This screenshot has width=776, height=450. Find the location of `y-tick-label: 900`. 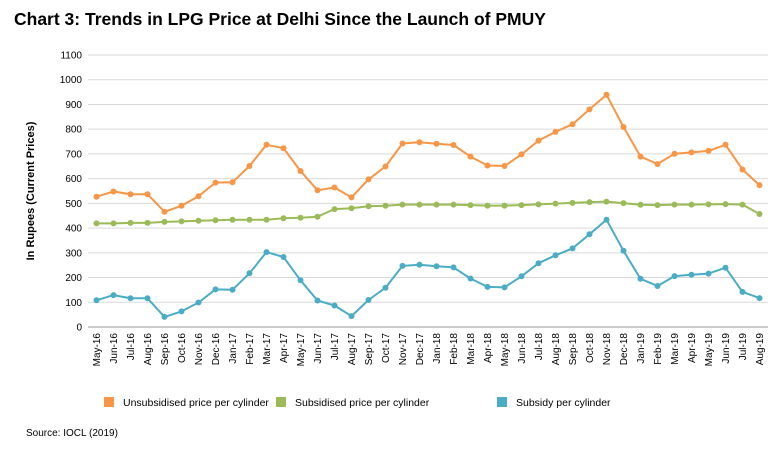

y-tick-label: 900 is located at coordinates (73, 105).